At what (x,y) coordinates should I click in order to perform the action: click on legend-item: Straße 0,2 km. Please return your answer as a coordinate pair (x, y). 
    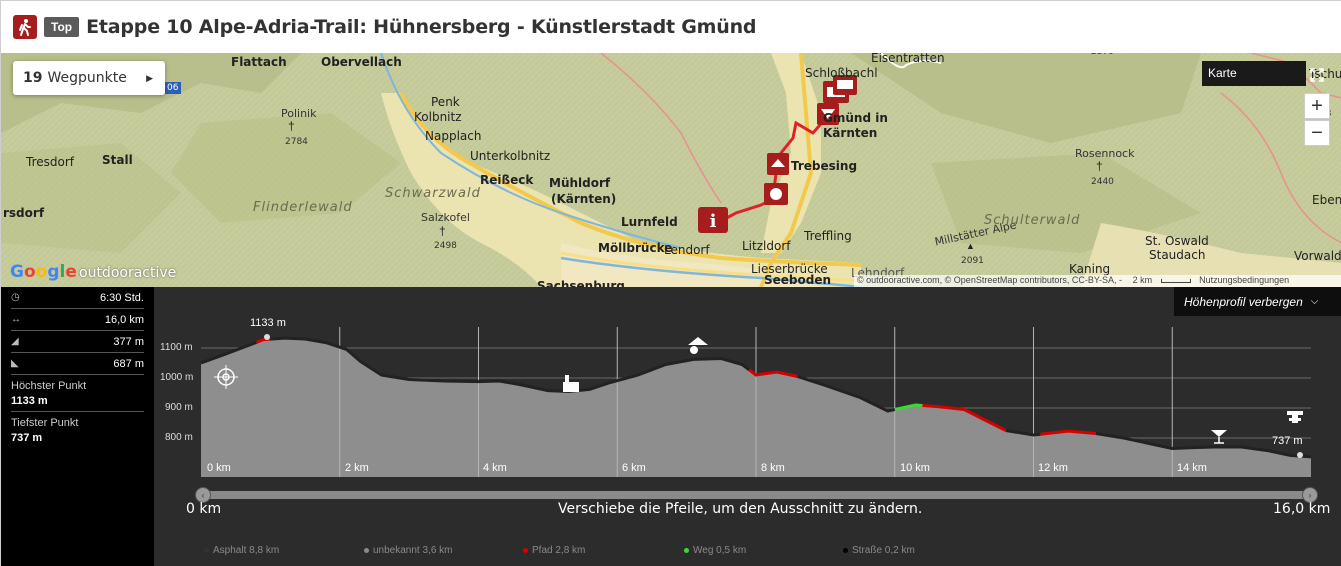
    Looking at the image, I should click on (879, 550).